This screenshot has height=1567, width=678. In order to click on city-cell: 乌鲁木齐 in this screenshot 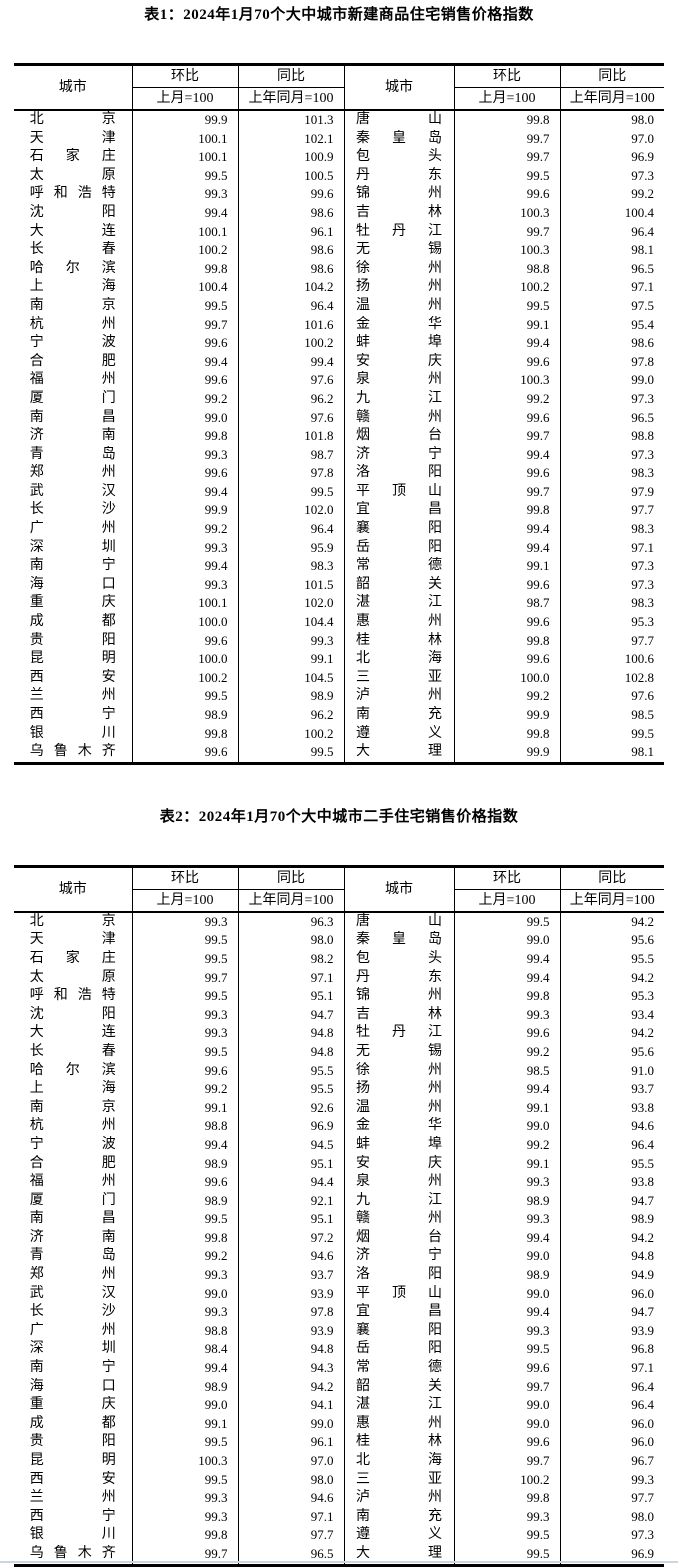, I will do `click(73, 753)`.